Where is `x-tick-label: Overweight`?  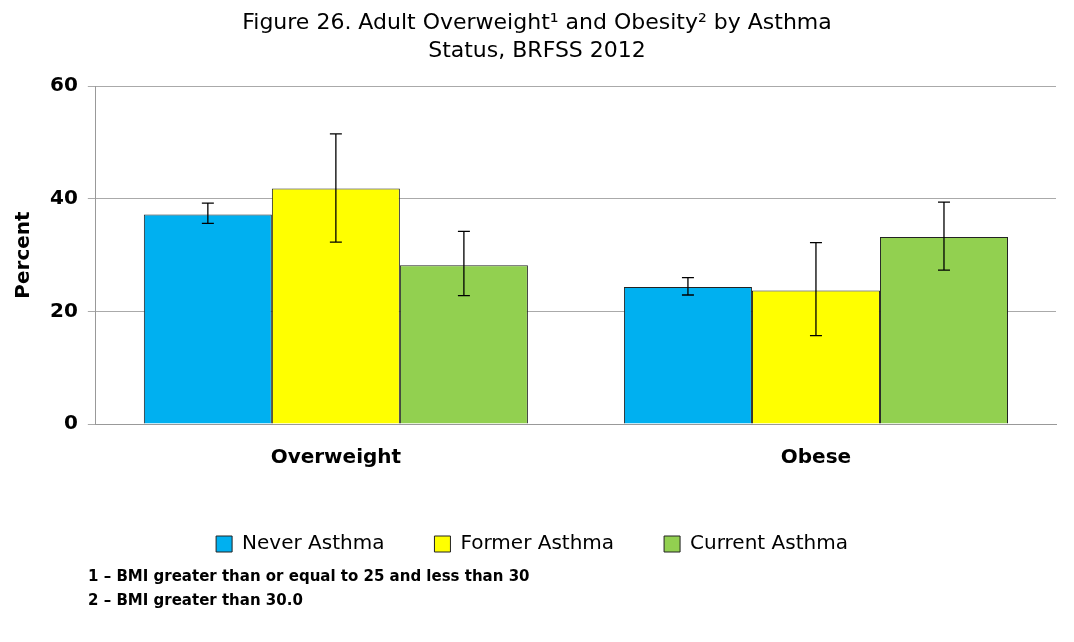 x-tick-label: Overweight is located at coordinates (336, 456).